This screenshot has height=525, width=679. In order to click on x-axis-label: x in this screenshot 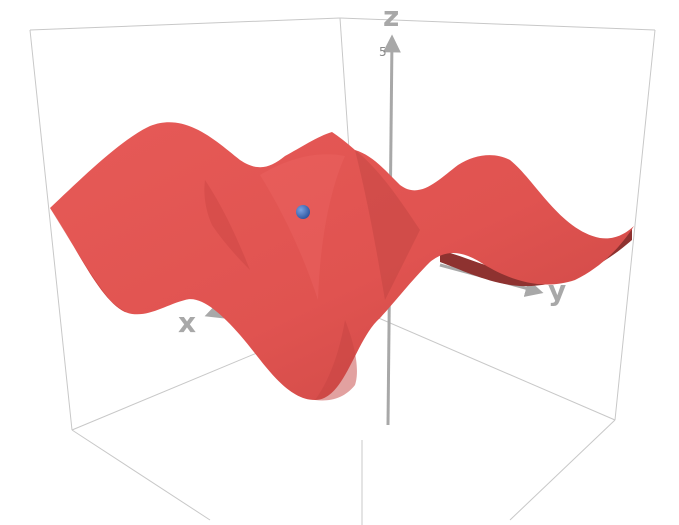, I will do `click(187, 322)`.